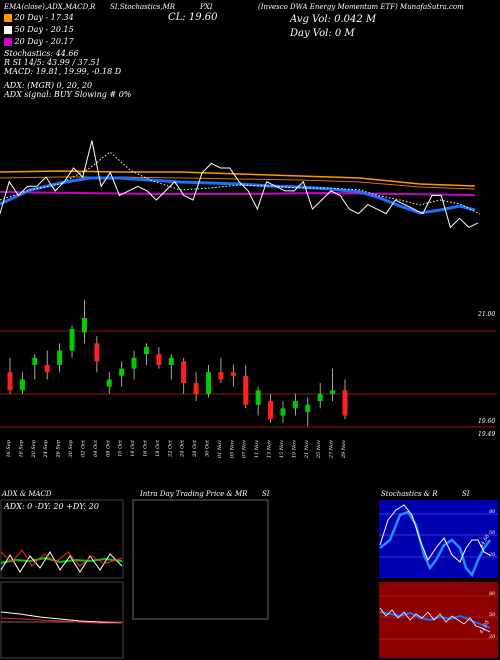  Describe the element at coordinates (62, 41) in the screenshot. I see `legend-3-value: 20.17` at that location.